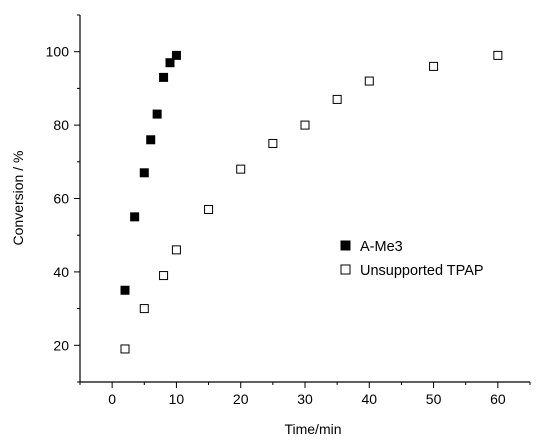  Describe the element at coordinates (434, 399) in the screenshot. I see `x-tick-label: 50` at that location.